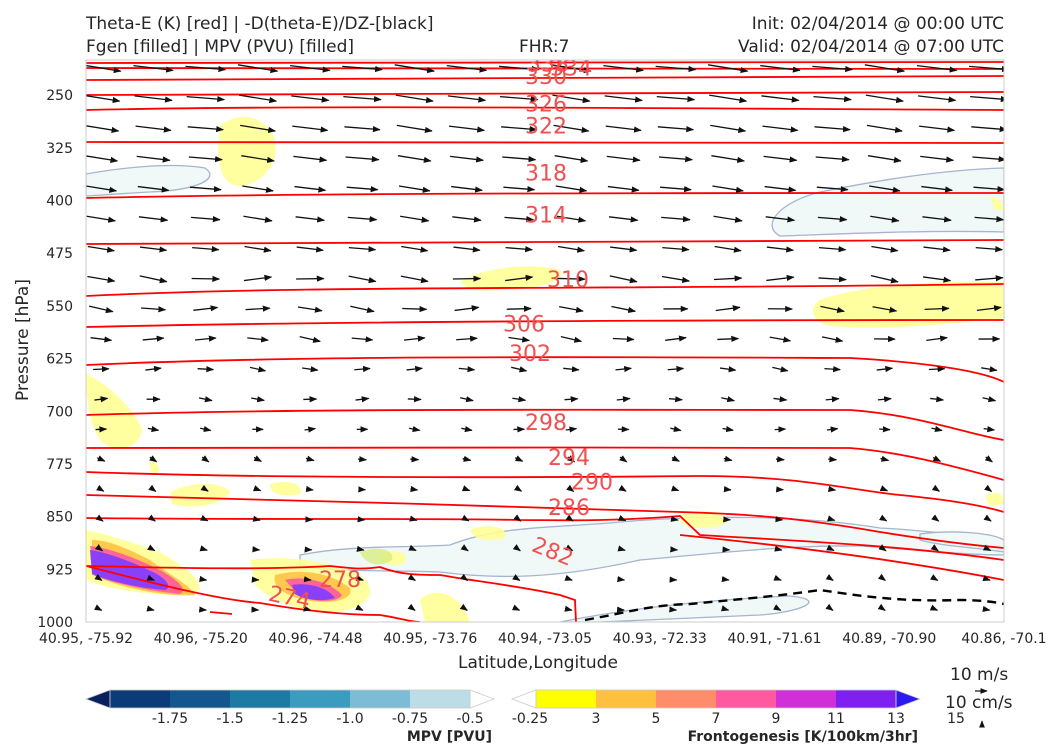  What do you see at coordinates (596, 719) in the screenshot?
I see `fgen-tick-label: 3` at bounding box center [596, 719].